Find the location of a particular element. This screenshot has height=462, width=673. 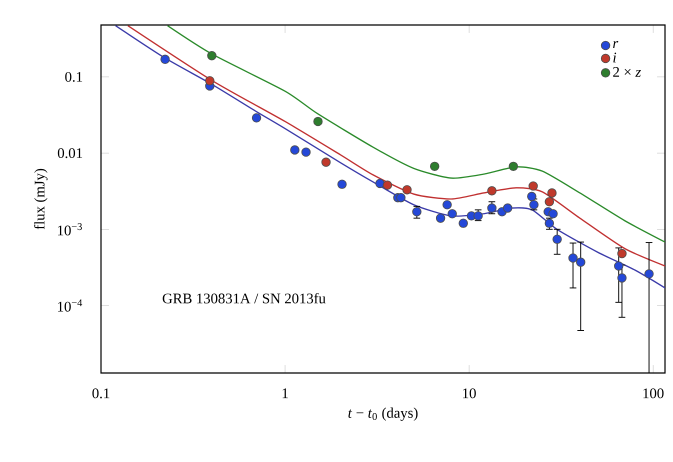

y-axis-title: flux (mJy) is located at coordinates (41, 199).